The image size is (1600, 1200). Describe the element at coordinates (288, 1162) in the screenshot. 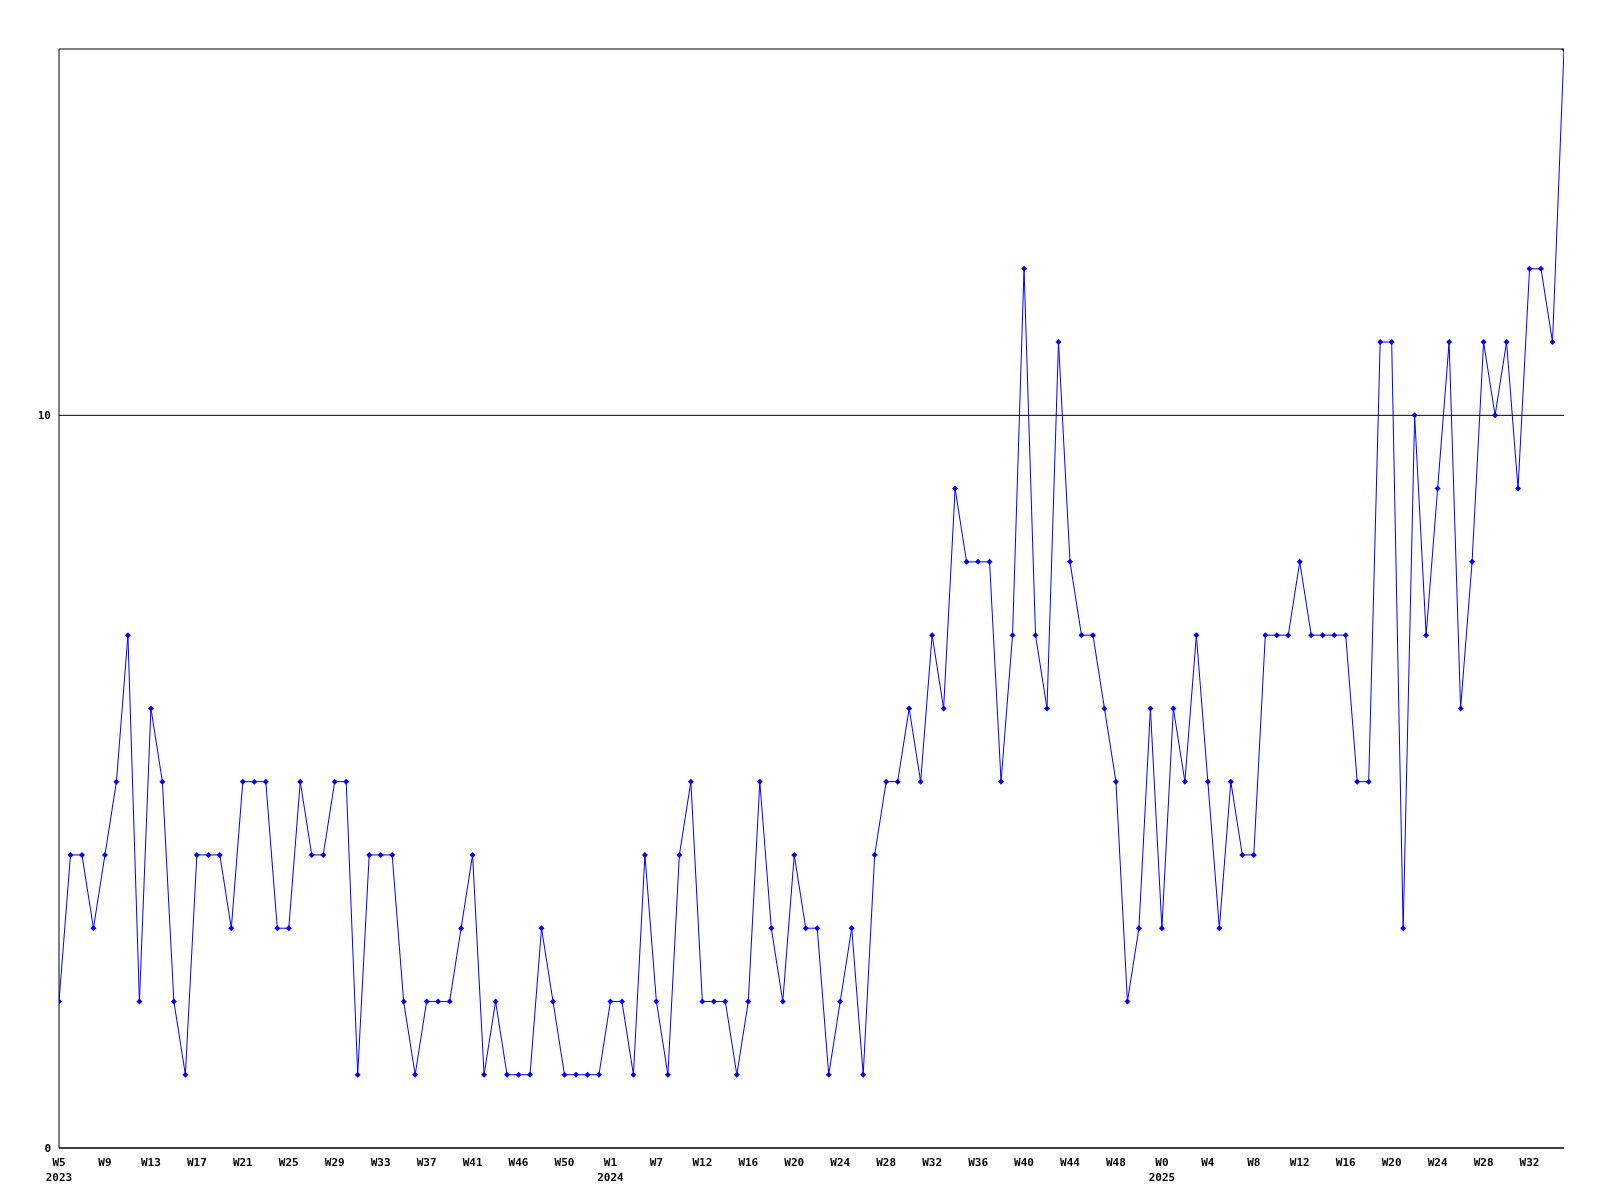

I see `x-tick-label: W25` at that location.